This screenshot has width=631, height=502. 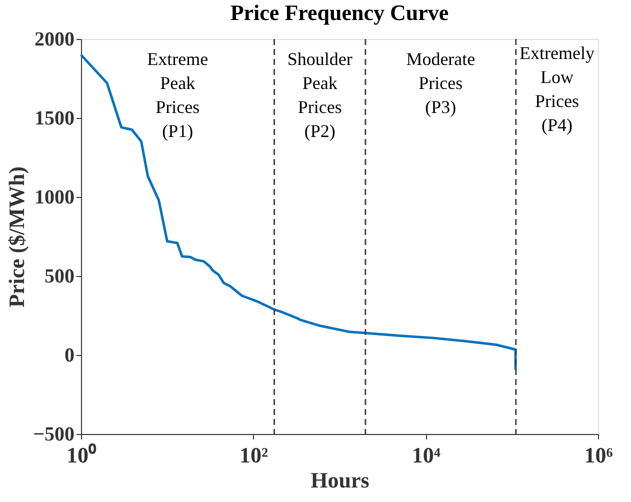 What do you see at coordinates (53, 435) in the screenshot?
I see `y-tick-label: −500` at bounding box center [53, 435].